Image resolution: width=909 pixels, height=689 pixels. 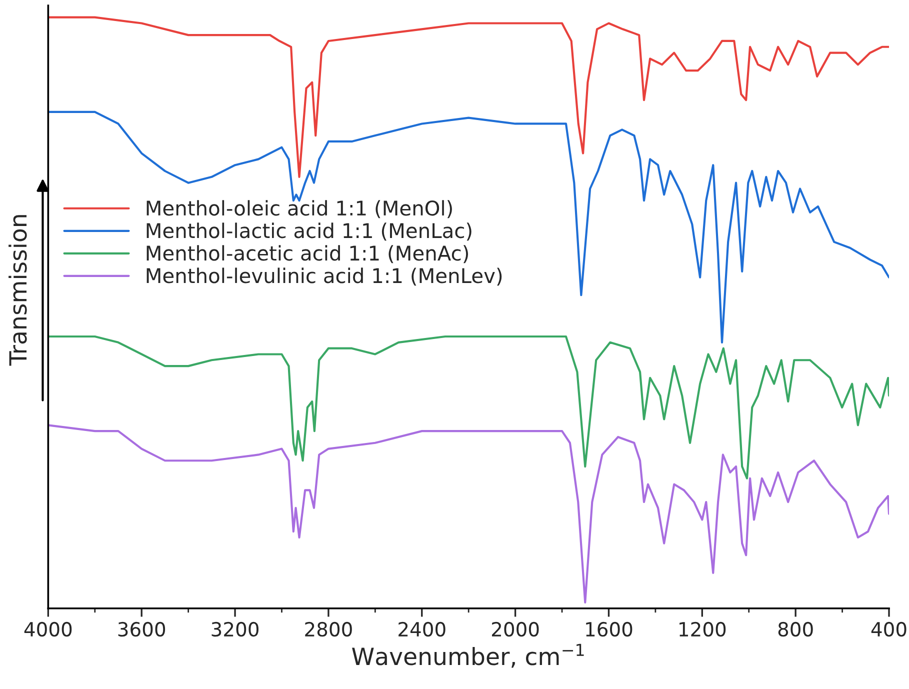 I want to click on x-tick-label: 1600, so click(x=609, y=629).